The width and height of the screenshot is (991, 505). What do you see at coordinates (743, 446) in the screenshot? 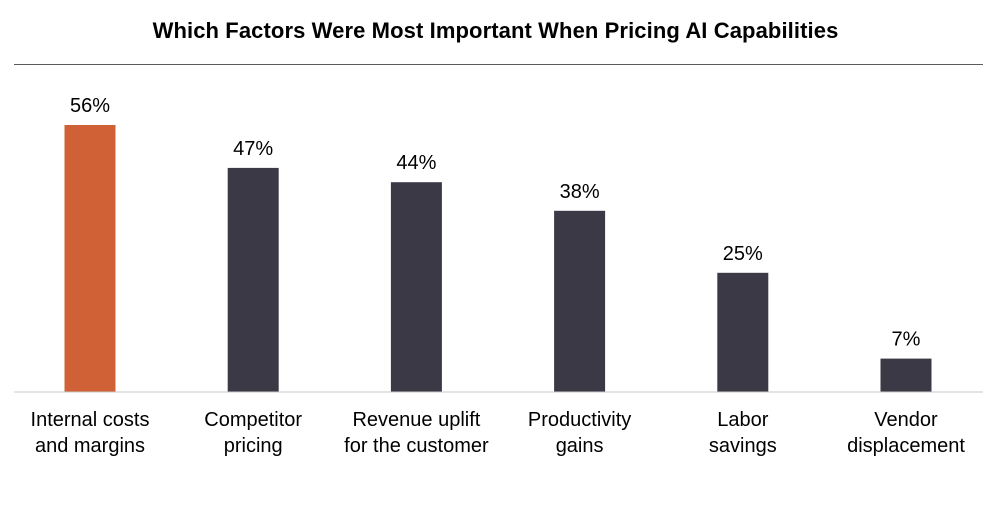
I see `category-label-4-line-1: savings` at bounding box center [743, 446].